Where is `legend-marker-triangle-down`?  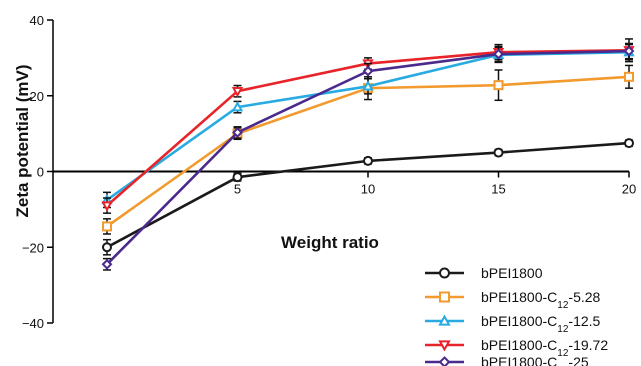 legend-marker-triangle-down is located at coordinates (444, 346).